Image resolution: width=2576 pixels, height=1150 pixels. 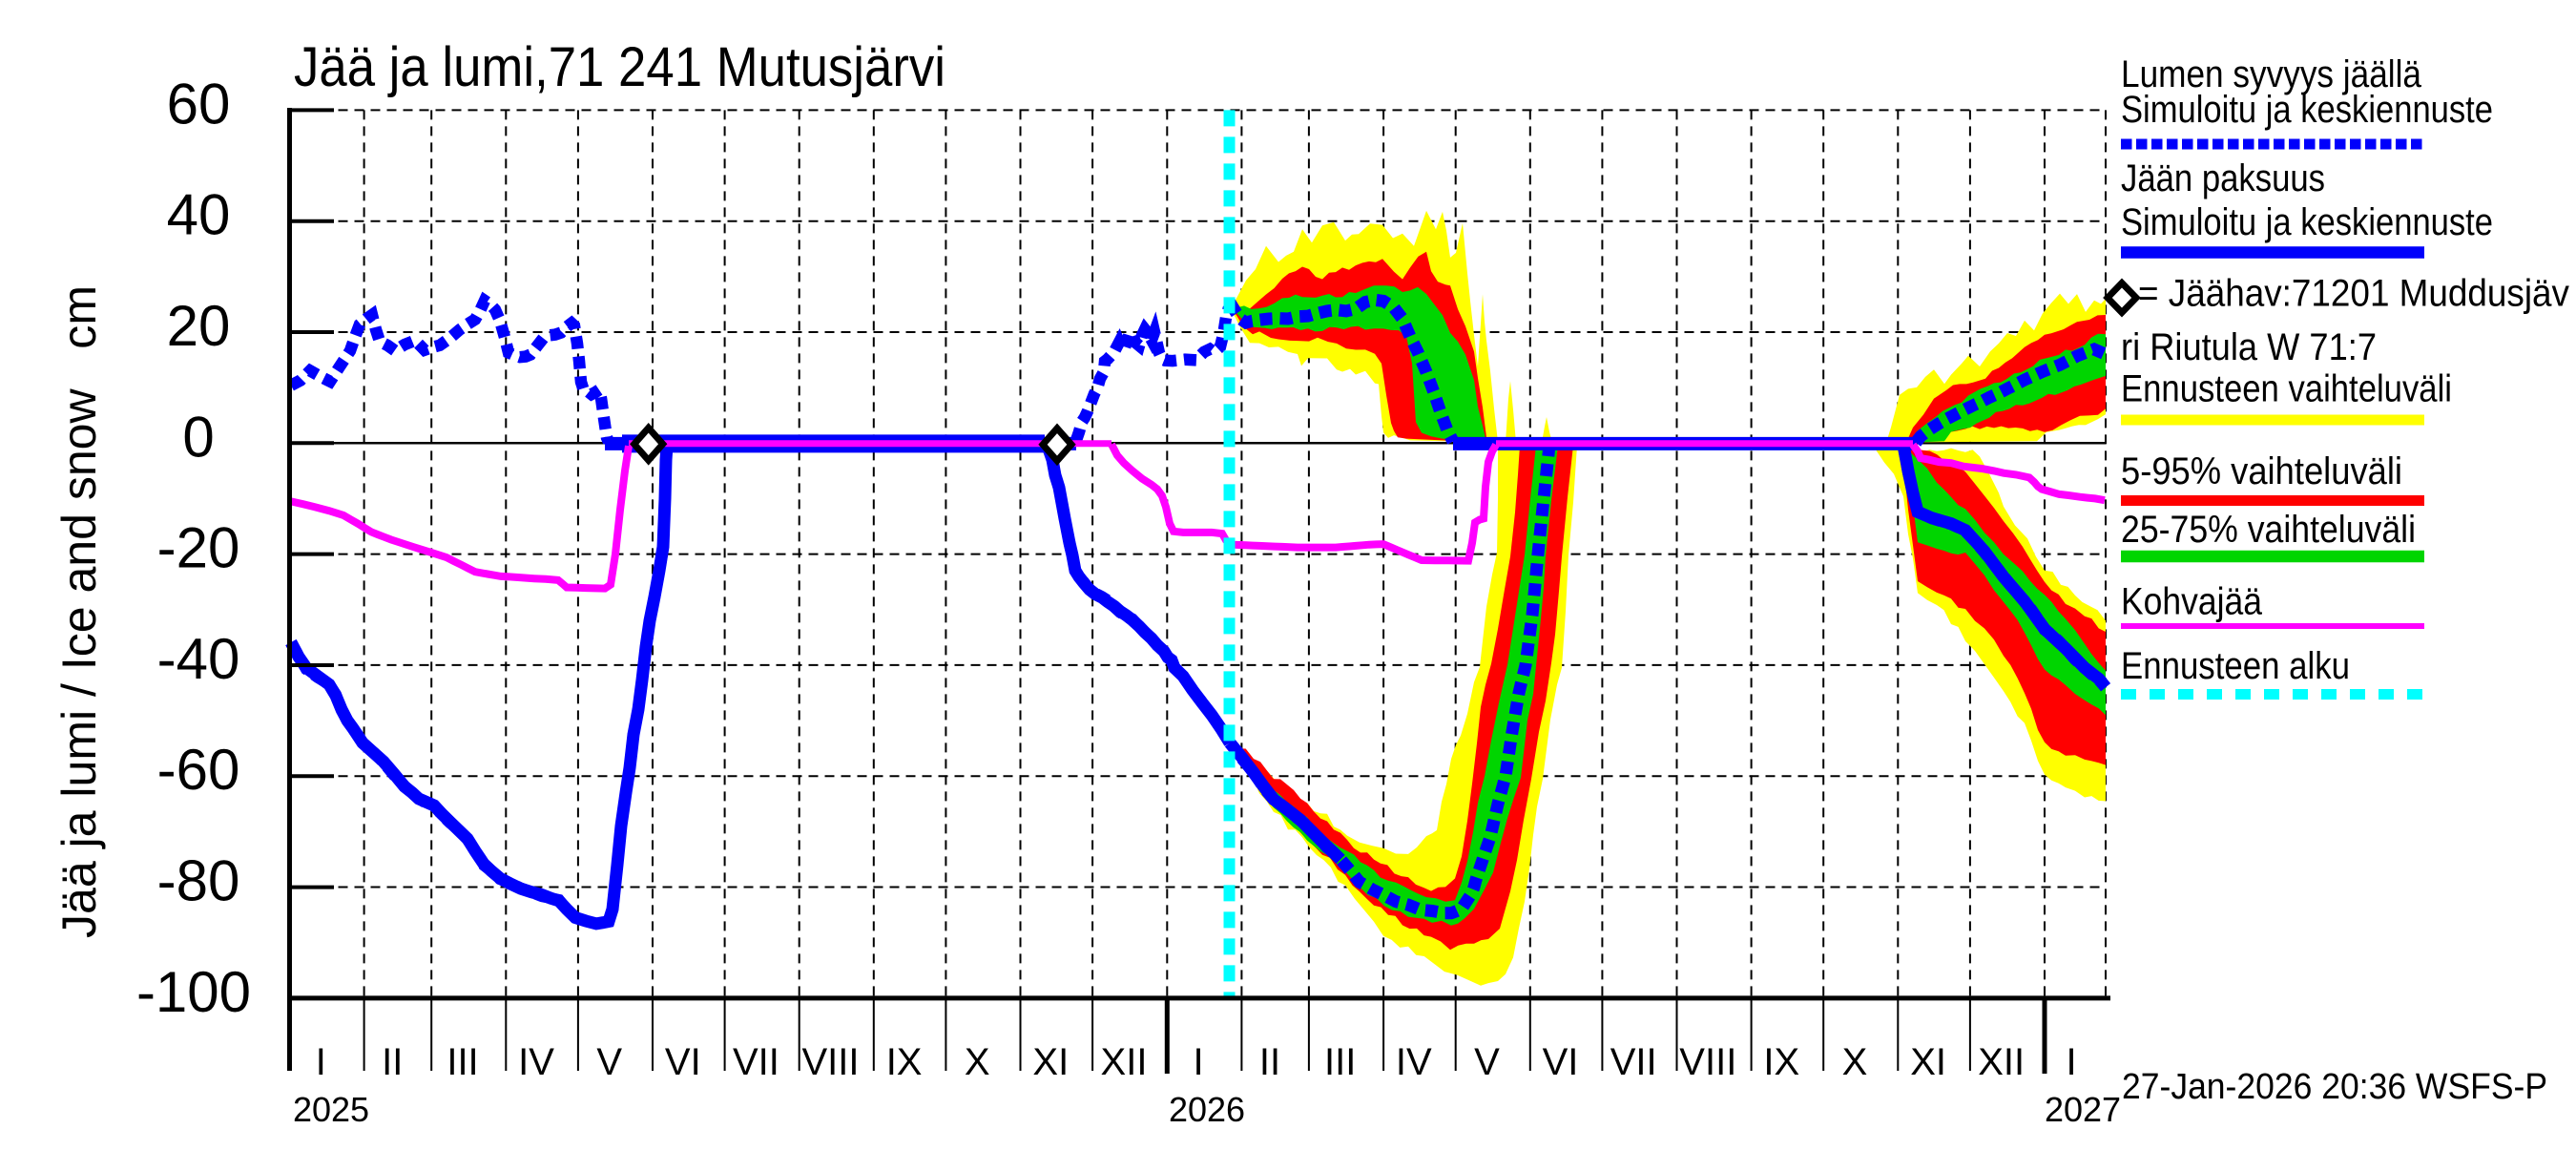 I want to click on svg-text: = Jäähav:71201 Muddusjäv, so click(x=2353, y=294).